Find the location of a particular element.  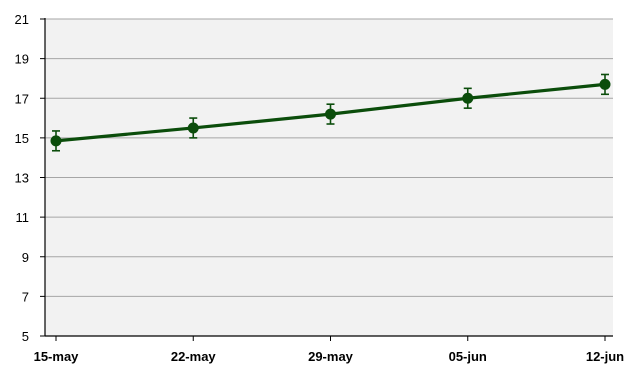

y-tick-label: 21 is located at coordinates (22, 19).